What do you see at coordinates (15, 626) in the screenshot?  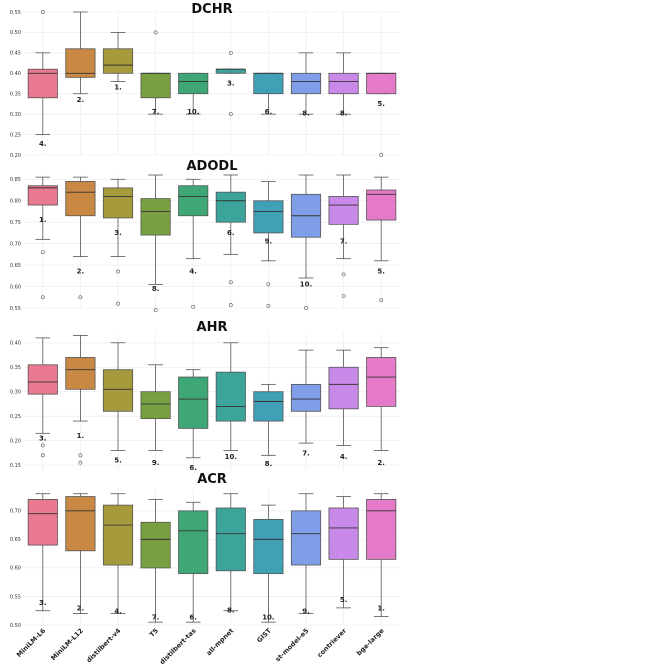 I see `y-tick-label: 0.50` at bounding box center [15, 626].